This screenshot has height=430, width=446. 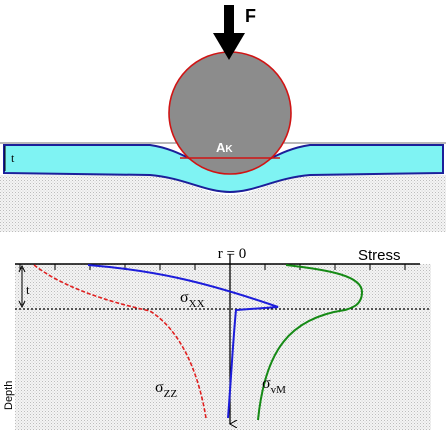 I want to click on substrate, so click(x=223, y=203).